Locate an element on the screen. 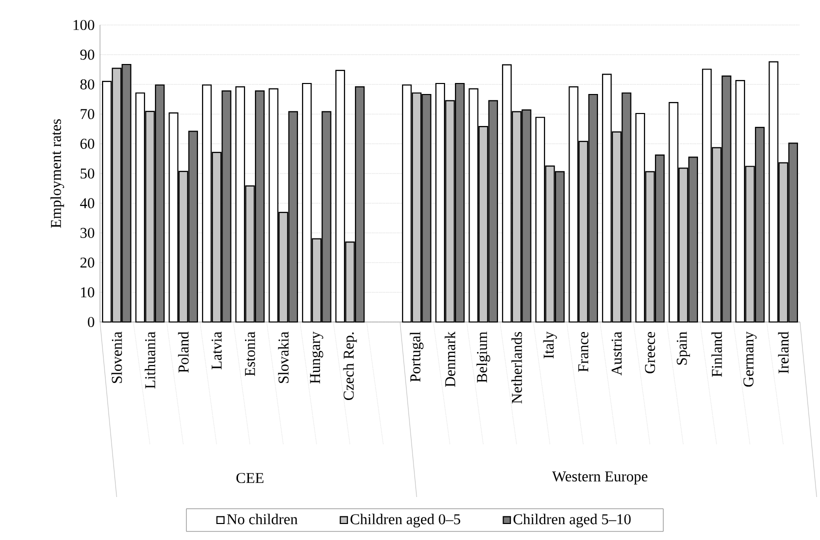  y-tick-label: 20 is located at coordinates (87, 263).